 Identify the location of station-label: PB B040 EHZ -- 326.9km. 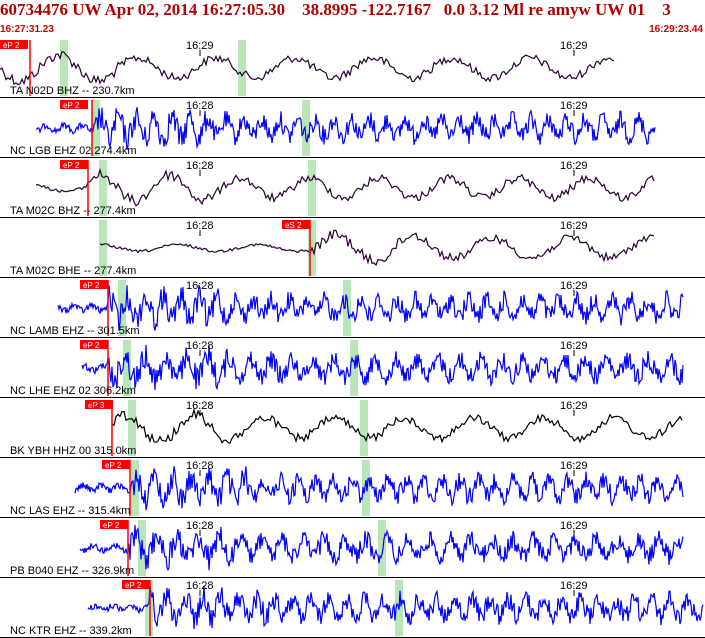
(72, 571).